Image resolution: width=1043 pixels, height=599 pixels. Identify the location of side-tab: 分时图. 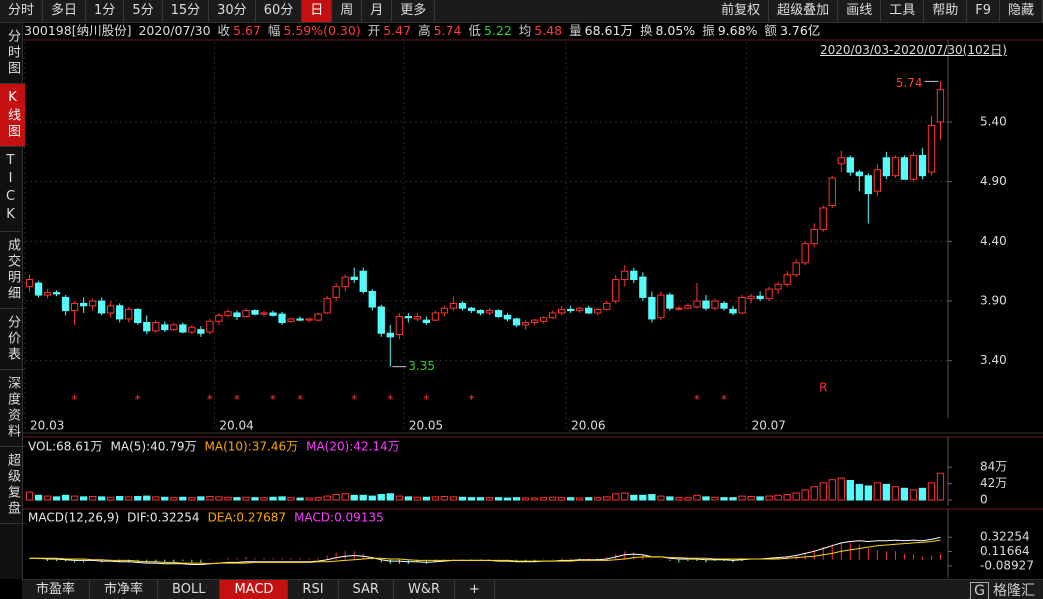
(12, 53).